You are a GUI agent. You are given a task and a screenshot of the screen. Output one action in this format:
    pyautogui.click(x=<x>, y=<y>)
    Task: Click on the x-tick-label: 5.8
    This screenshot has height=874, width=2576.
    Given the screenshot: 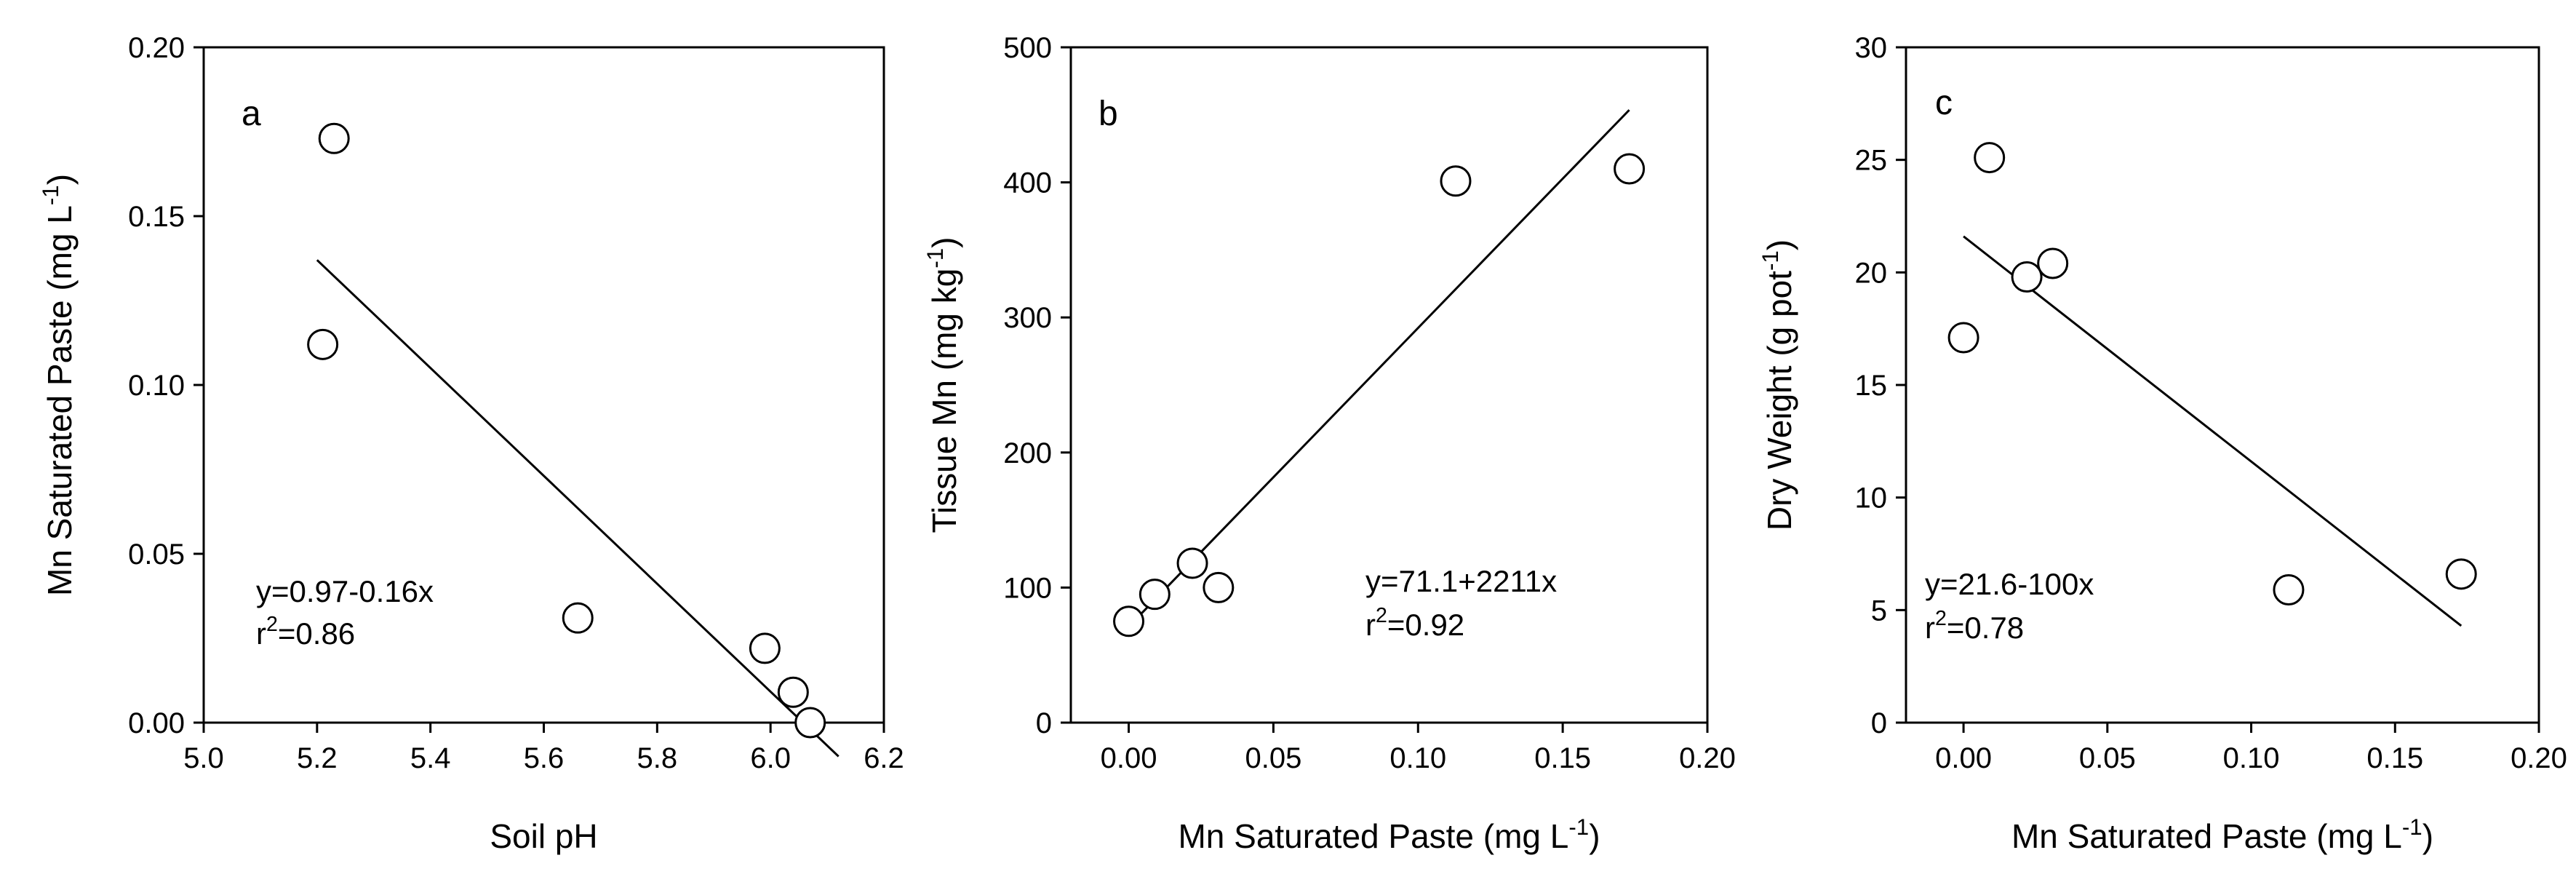 What is the action you would take?
    pyautogui.click(x=657, y=758)
    